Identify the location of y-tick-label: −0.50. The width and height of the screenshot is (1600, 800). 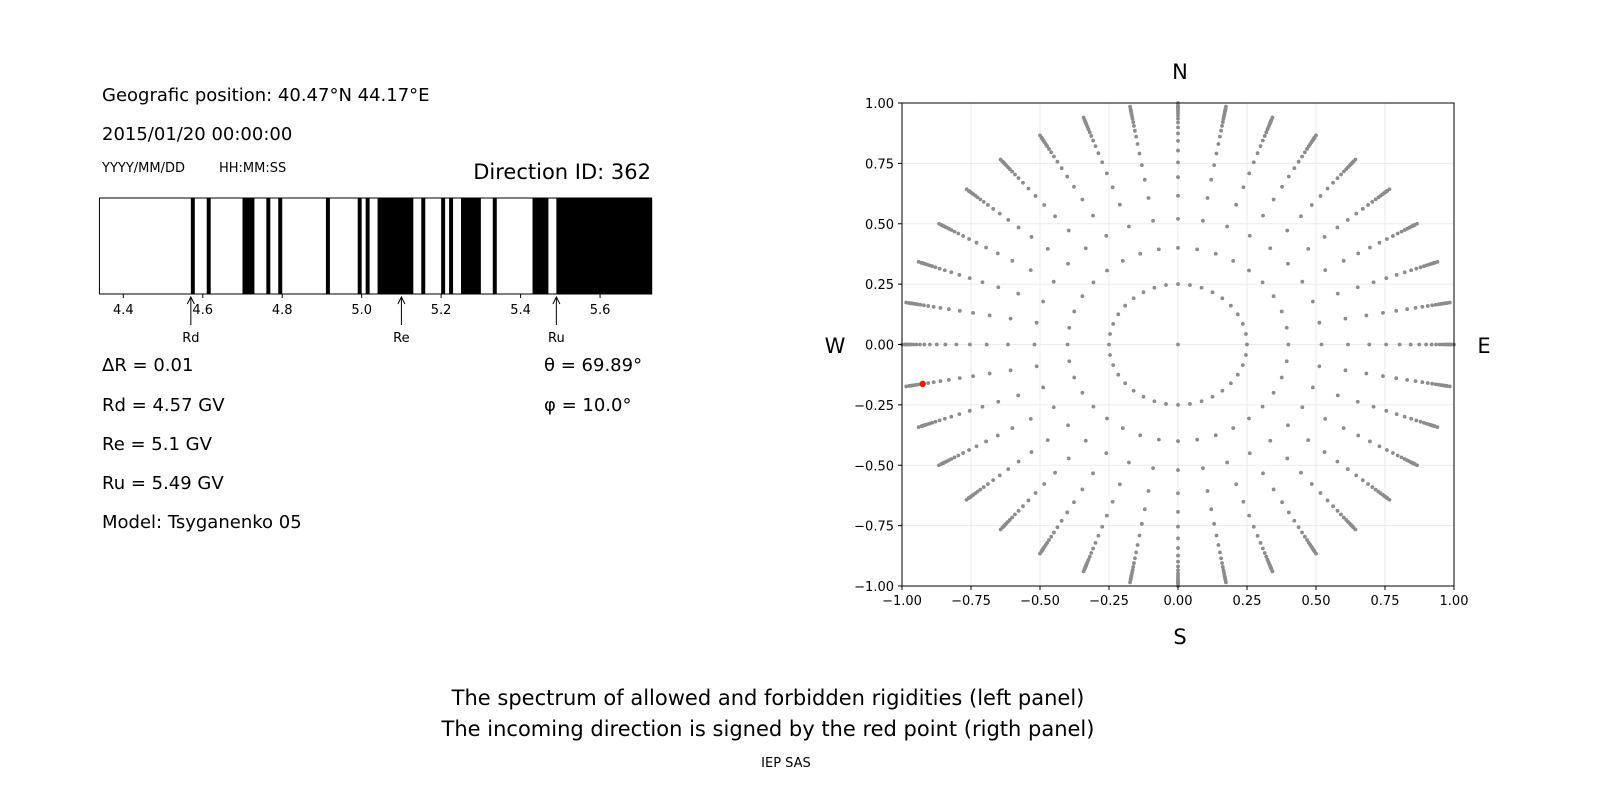
(874, 466).